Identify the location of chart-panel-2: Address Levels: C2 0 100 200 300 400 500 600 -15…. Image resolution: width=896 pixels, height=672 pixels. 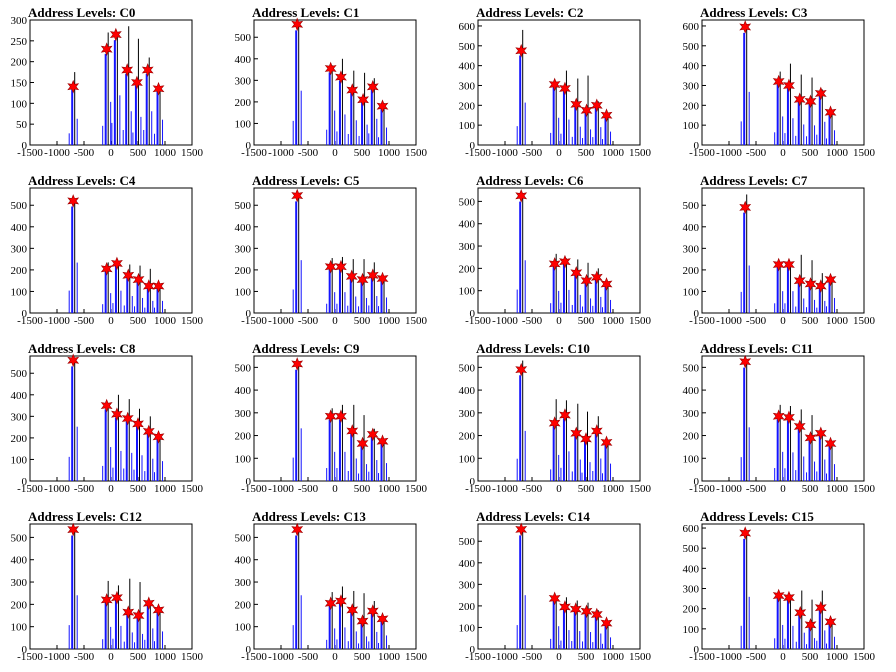
(555, 82).